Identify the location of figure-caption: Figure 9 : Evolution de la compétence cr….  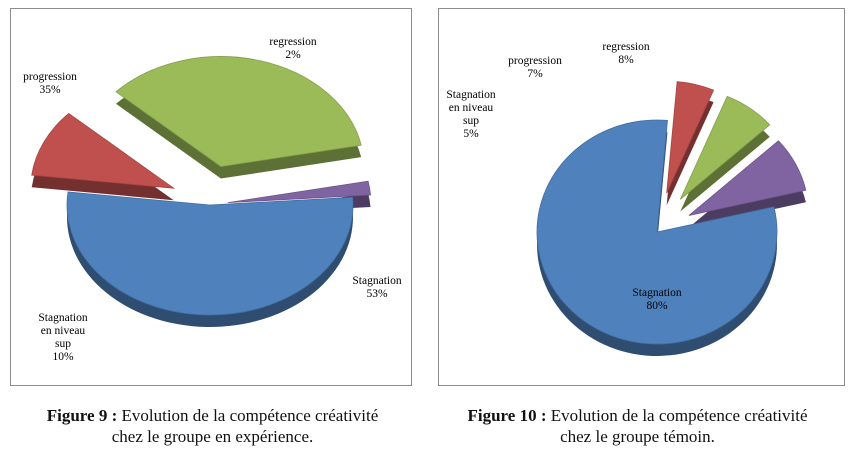
(212, 426).